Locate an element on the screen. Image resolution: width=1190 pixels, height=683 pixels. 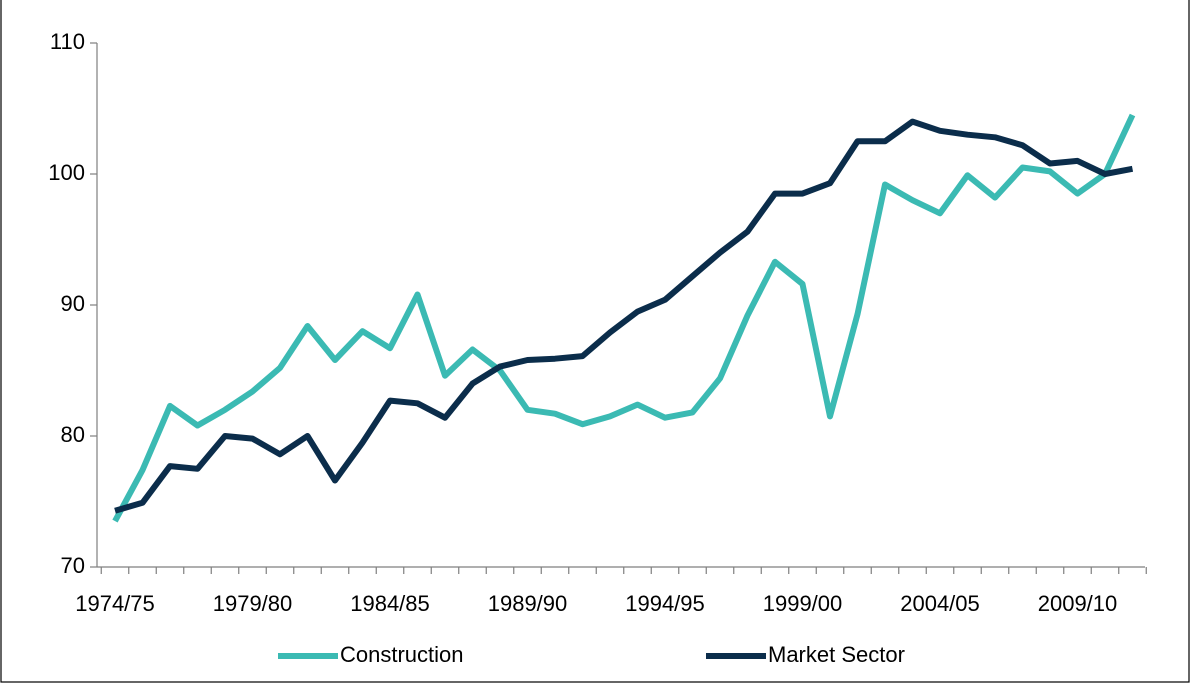
x-tick-label: 2004/05 is located at coordinates (940, 603).